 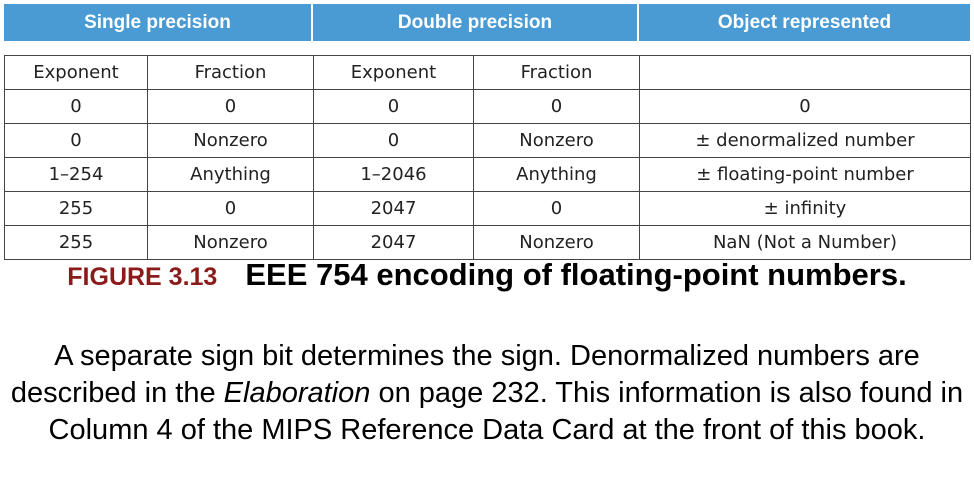 I want to click on table-cell: NaN (Not a Number), so click(x=805, y=242).